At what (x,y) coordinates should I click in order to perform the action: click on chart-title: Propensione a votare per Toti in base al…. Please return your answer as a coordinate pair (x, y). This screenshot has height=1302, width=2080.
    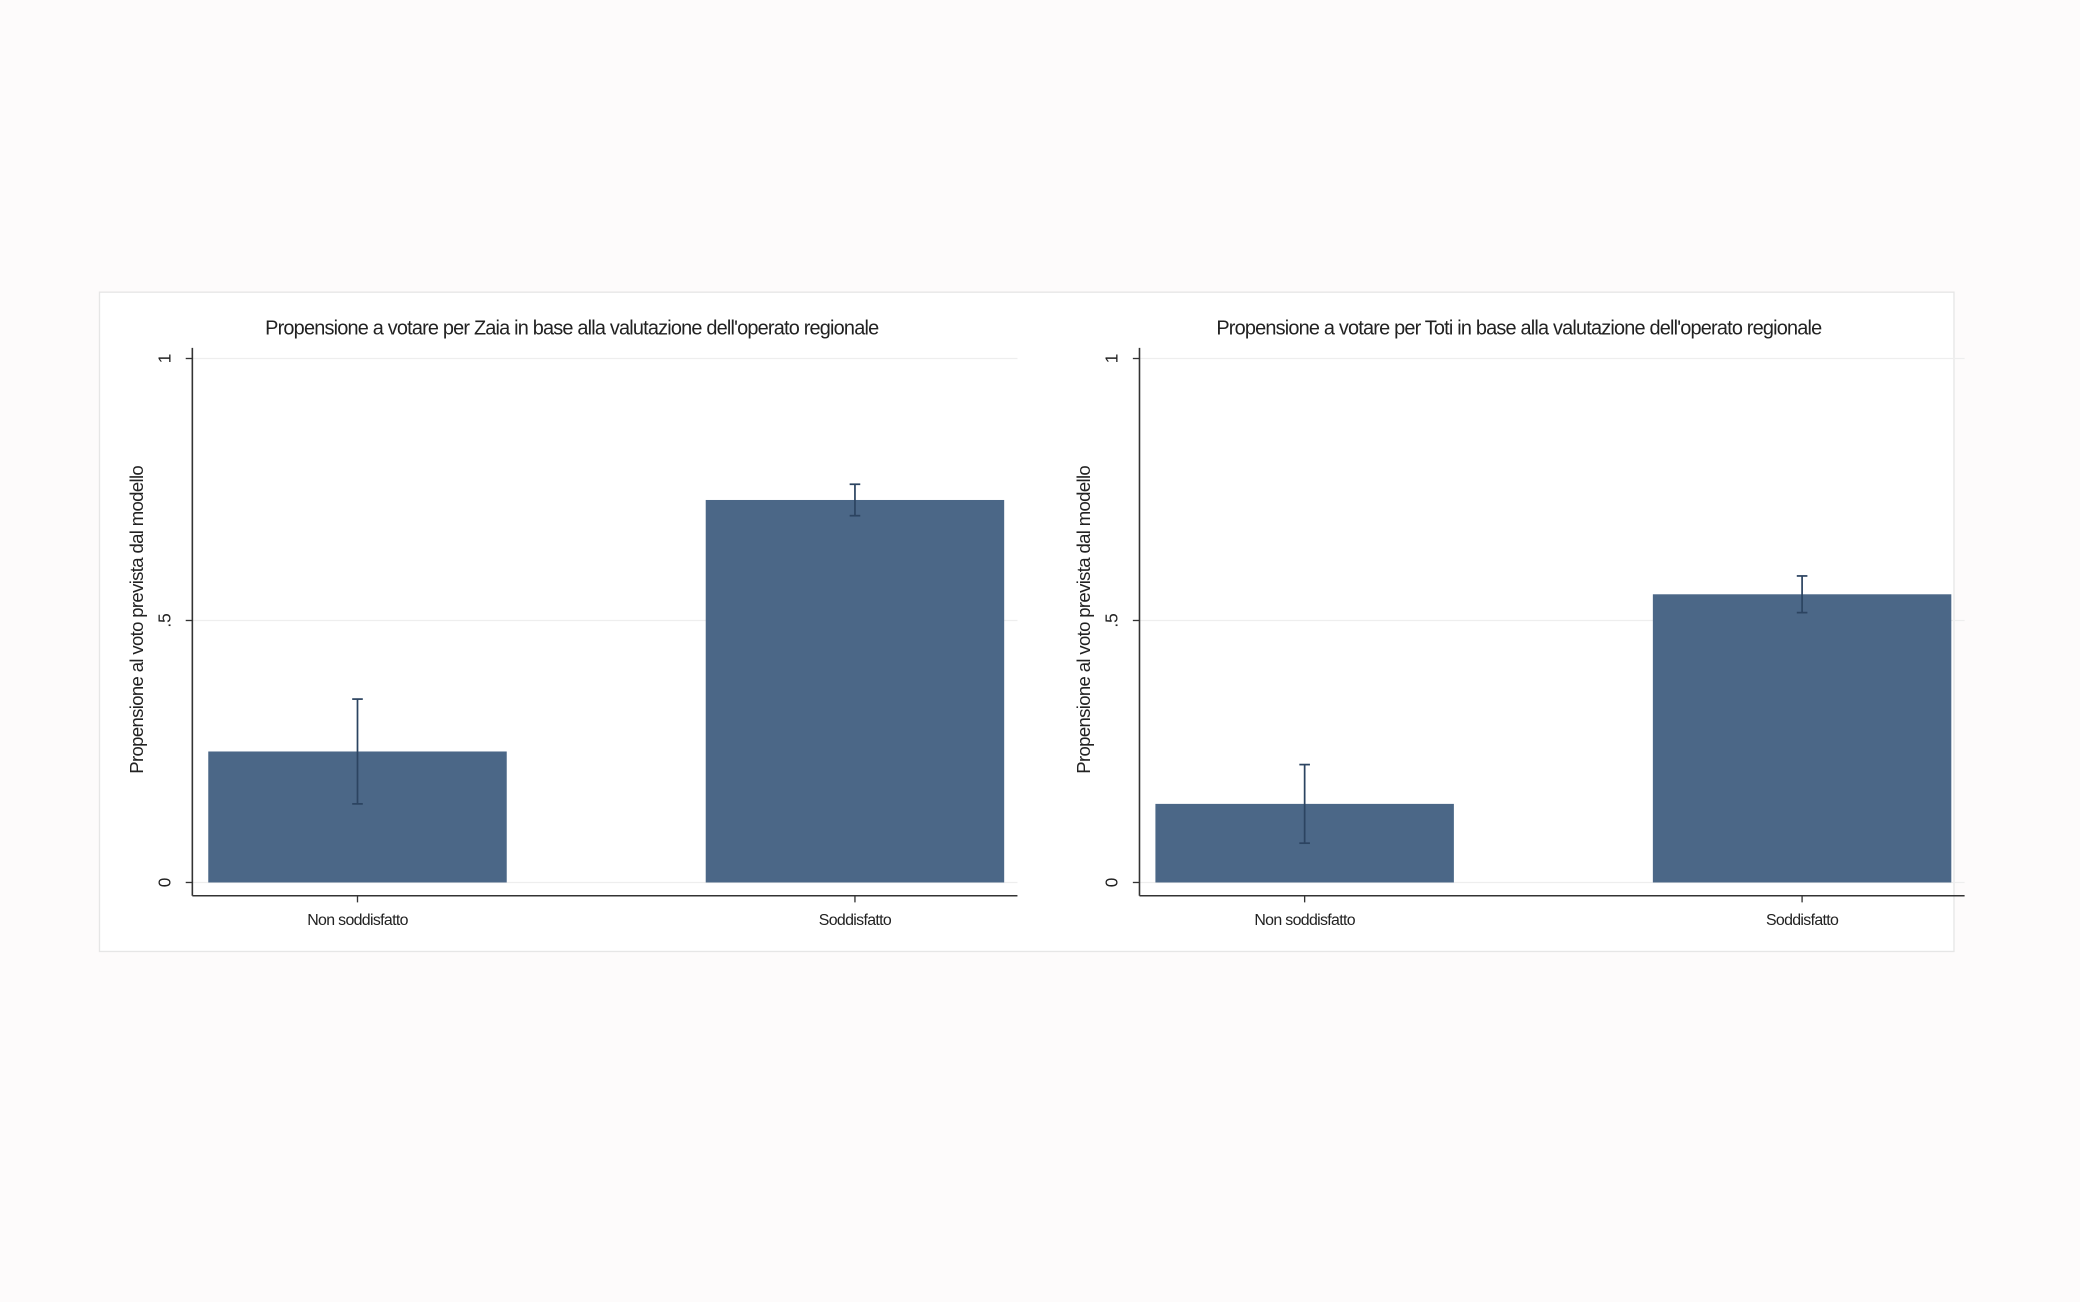
    Looking at the image, I should click on (1519, 329).